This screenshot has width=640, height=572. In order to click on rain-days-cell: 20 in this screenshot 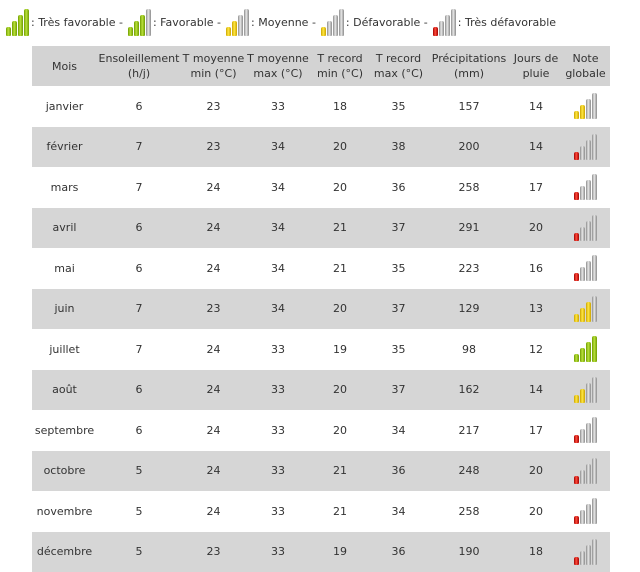, I will do `click(536, 471)`.